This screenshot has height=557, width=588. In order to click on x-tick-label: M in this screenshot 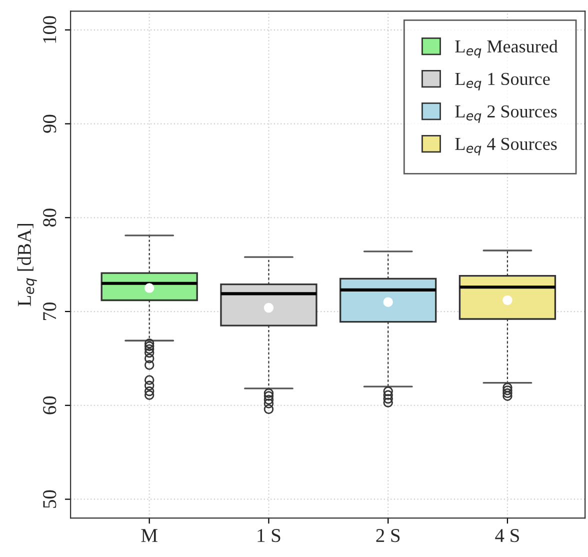, I will do `click(149, 535)`.